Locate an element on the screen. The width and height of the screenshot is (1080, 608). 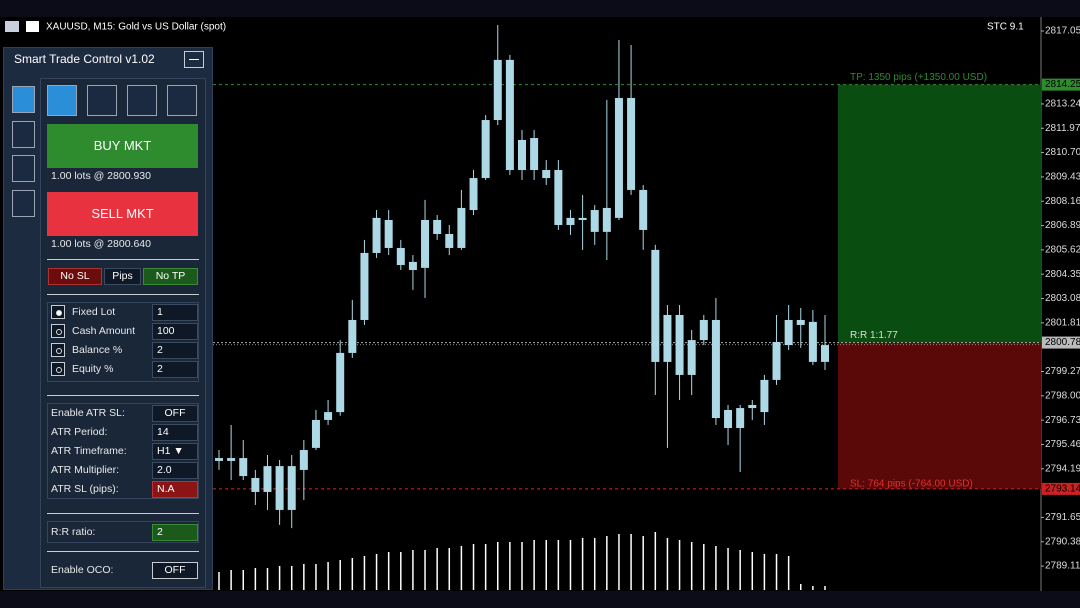
tool-key is located at coordinates (102, 100).